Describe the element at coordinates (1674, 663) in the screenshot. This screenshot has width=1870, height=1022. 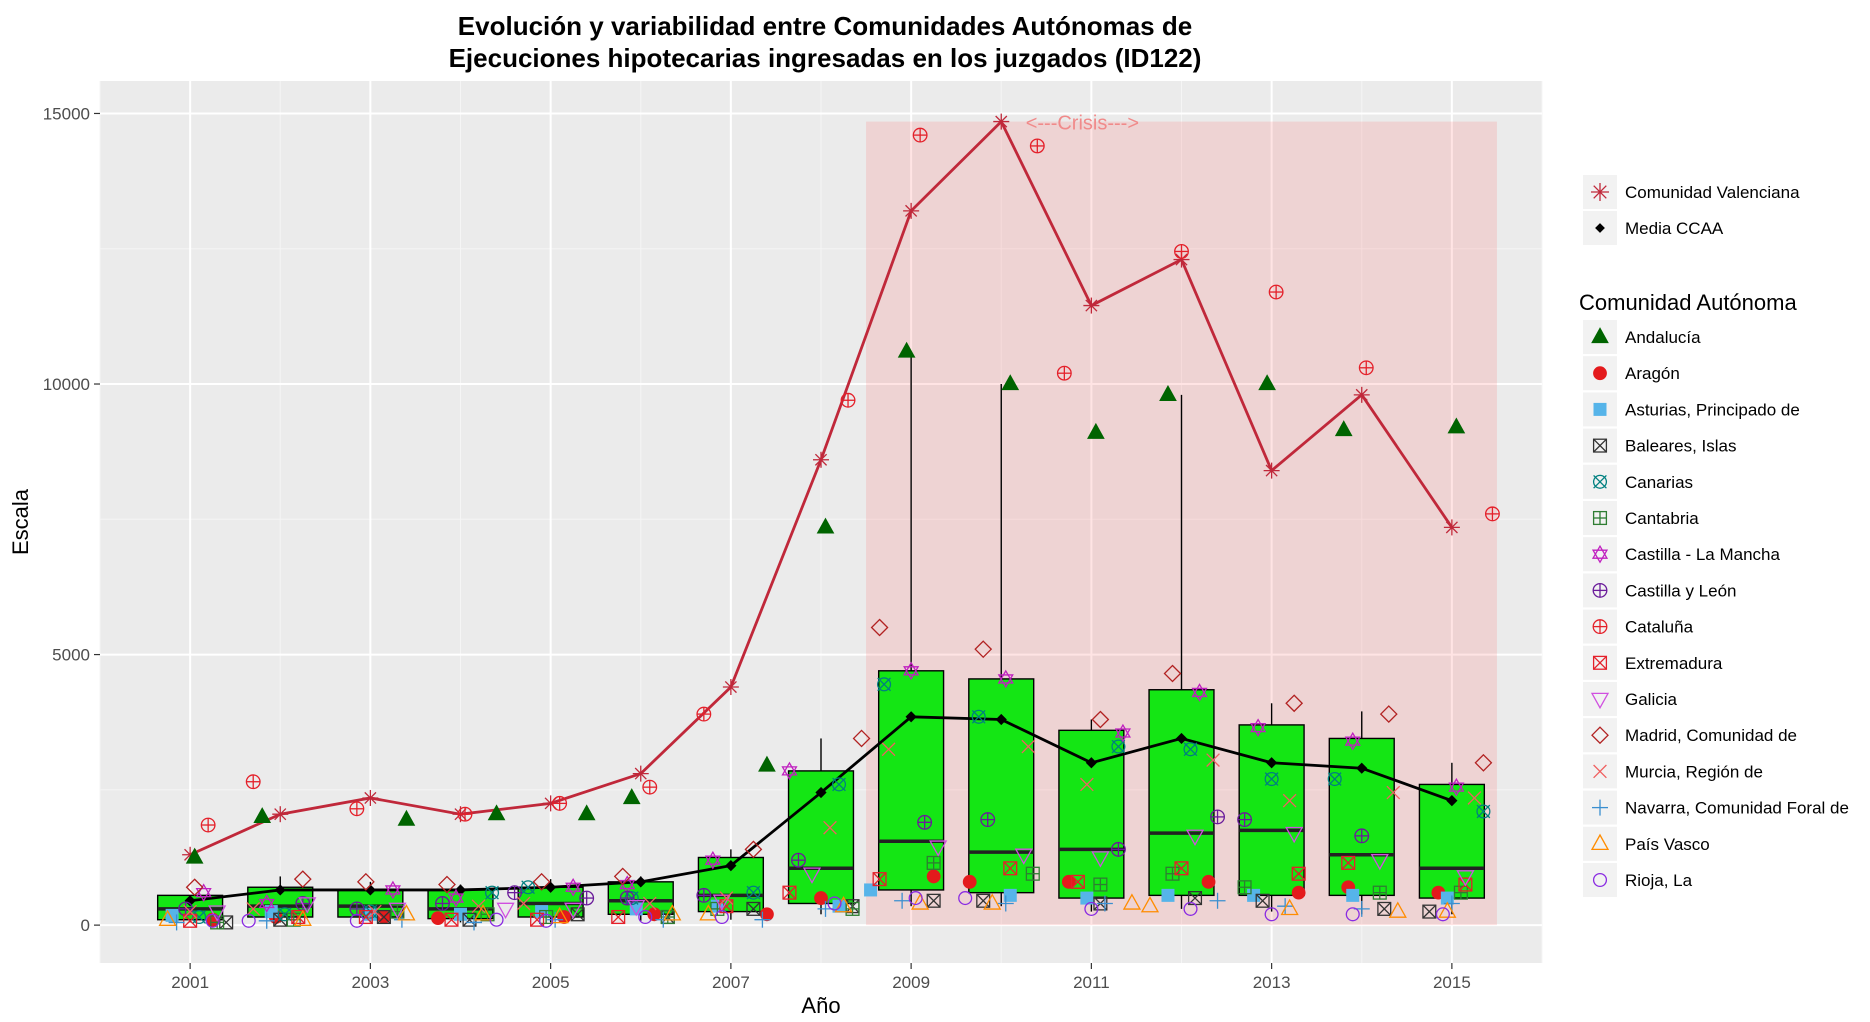
I see `legend-label: Extremadura` at that location.